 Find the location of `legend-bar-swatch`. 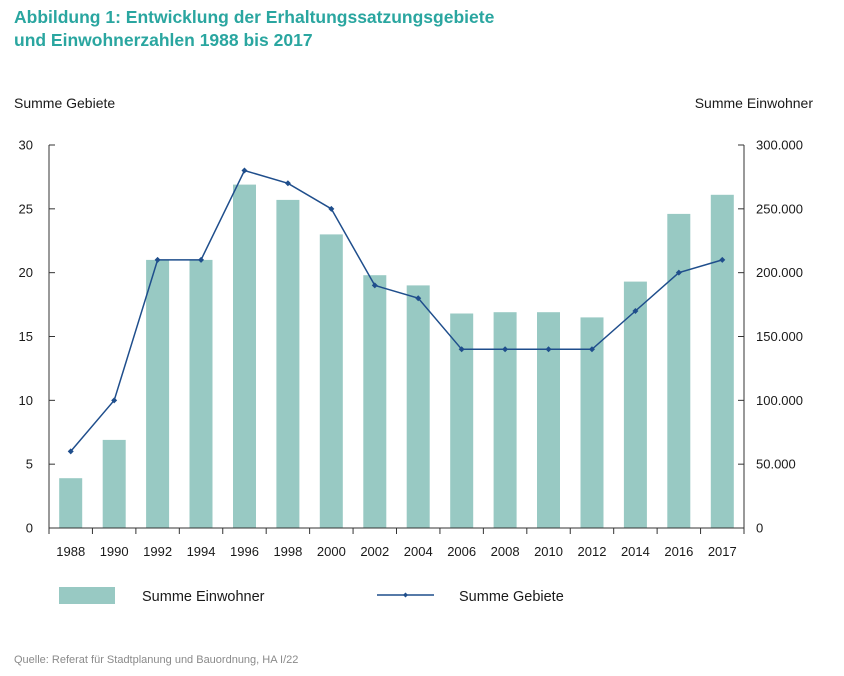

legend-bar-swatch is located at coordinates (87, 595).